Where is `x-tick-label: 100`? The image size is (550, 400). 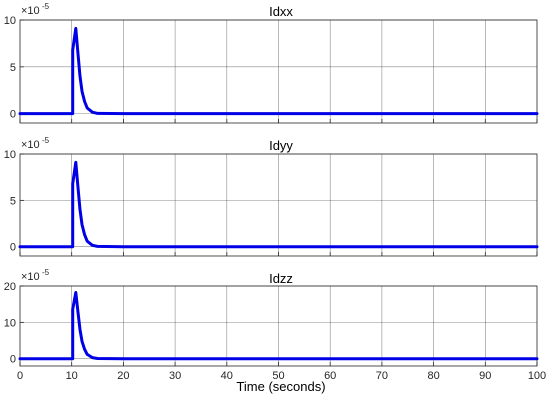
x-tick-label: 100 is located at coordinates (537, 376).